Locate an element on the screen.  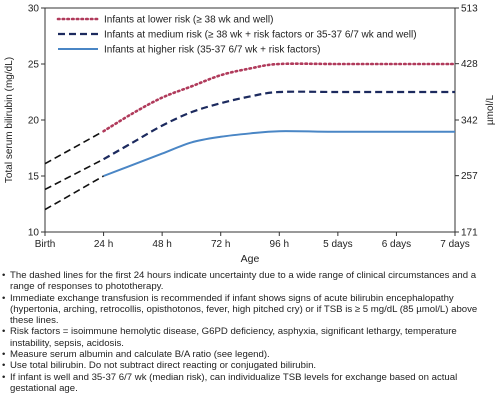
y-axis-label: Total serum bilirubin (mg/dL) is located at coordinates (9, 120).